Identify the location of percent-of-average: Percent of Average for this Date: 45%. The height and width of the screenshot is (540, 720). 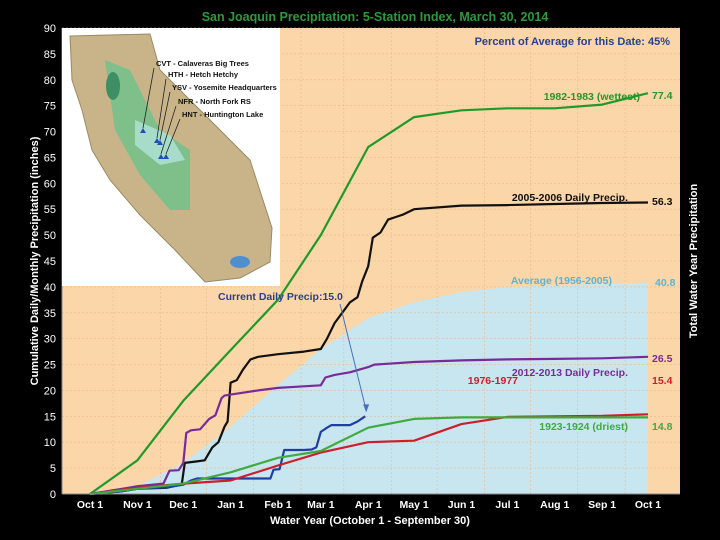
(573, 42).